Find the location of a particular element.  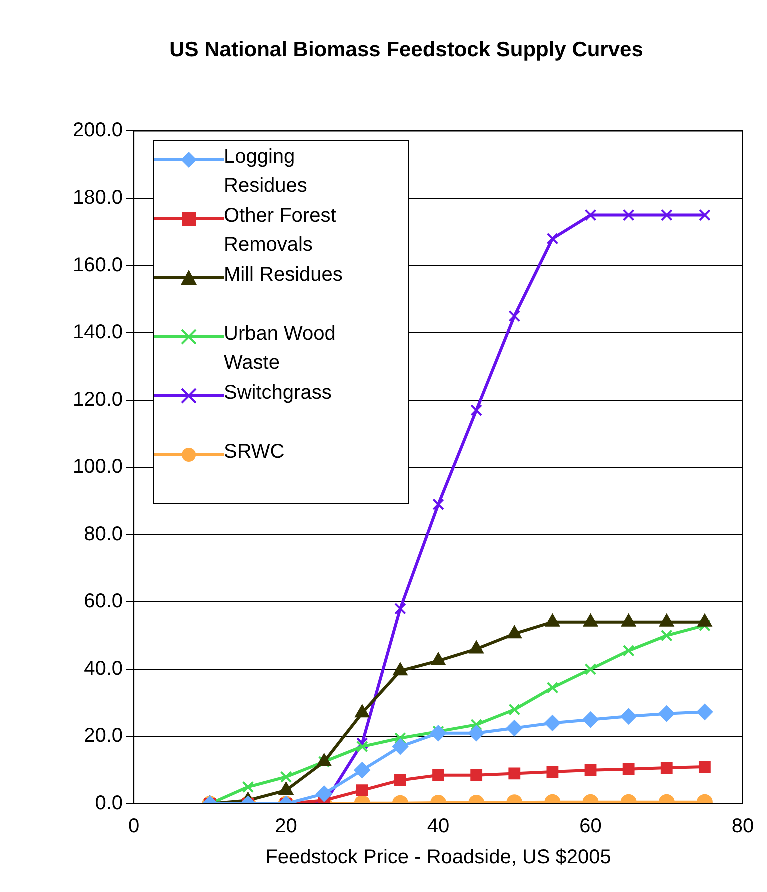

legend-label: Mill Residues is located at coordinates (284, 275).